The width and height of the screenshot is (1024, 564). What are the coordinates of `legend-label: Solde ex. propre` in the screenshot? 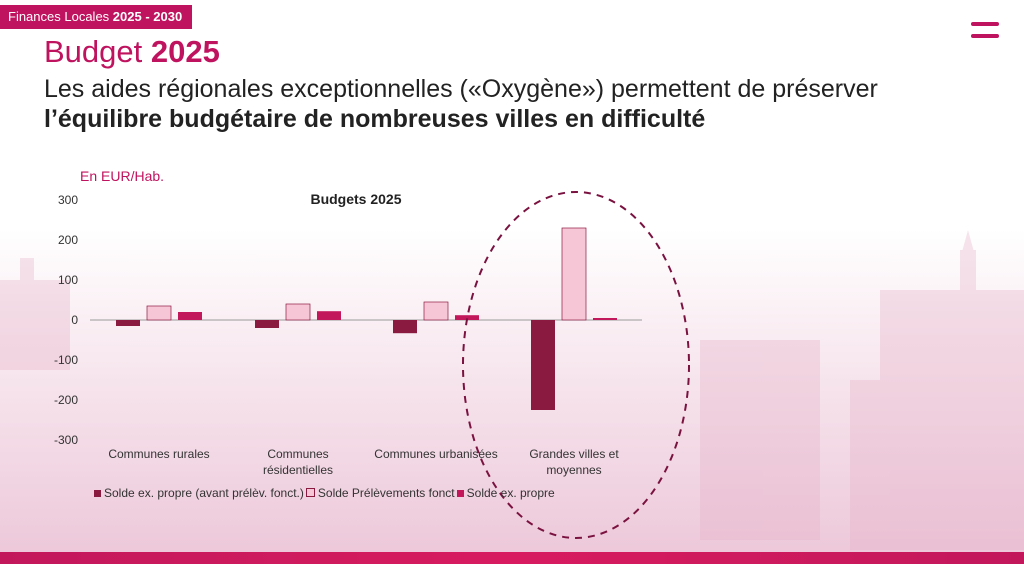 It's located at (510, 493).